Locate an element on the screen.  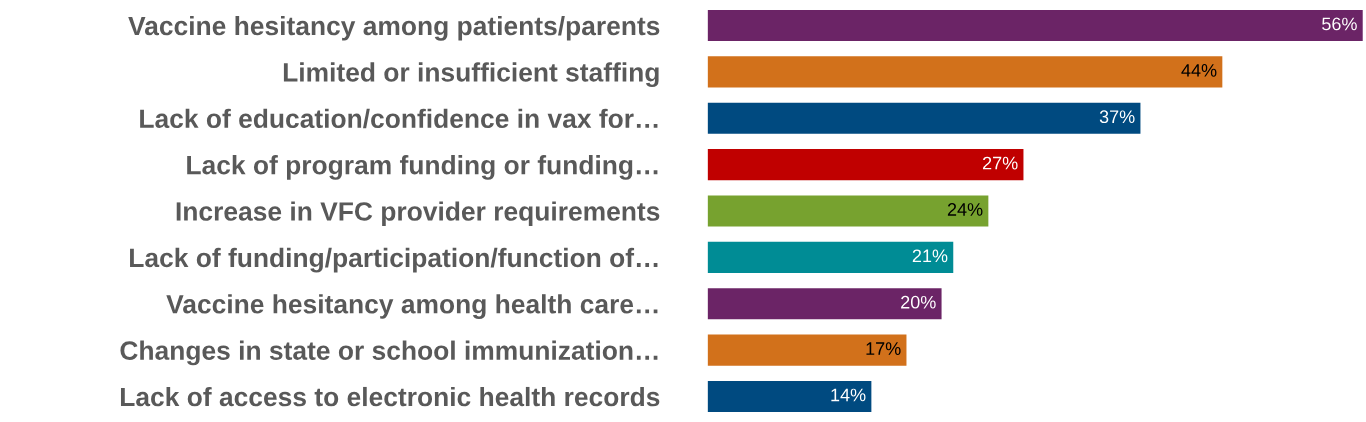
data-label: 56% is located at coordinates (1339, 24).